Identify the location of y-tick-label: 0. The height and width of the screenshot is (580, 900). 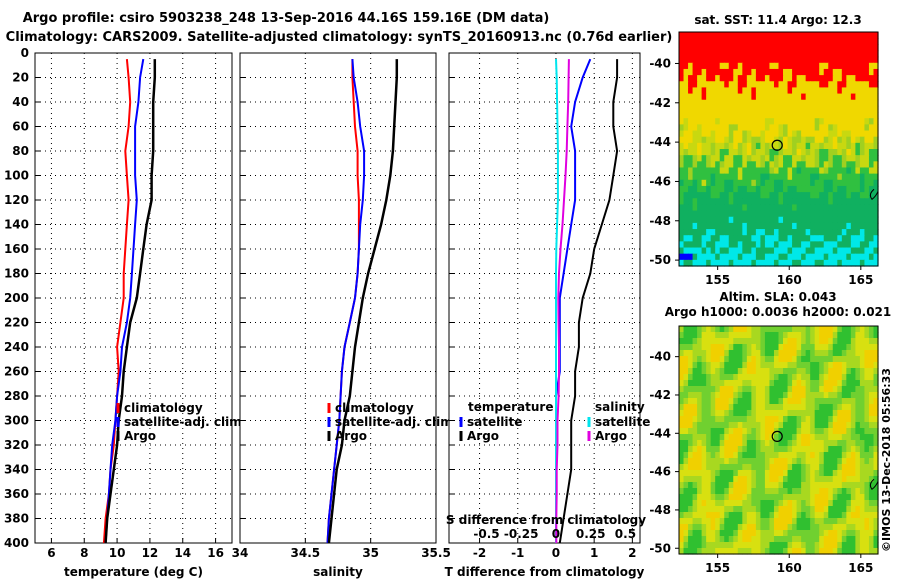
(25, 53).